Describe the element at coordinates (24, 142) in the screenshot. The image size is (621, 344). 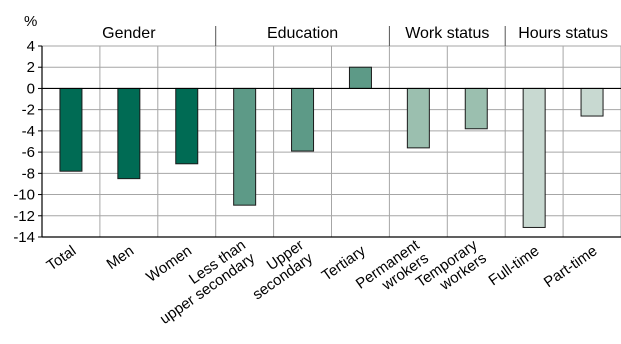
I see `y-tick-labels: 4 2 0 -2 -4 -6 -8 -10 -12 -14` at that location.